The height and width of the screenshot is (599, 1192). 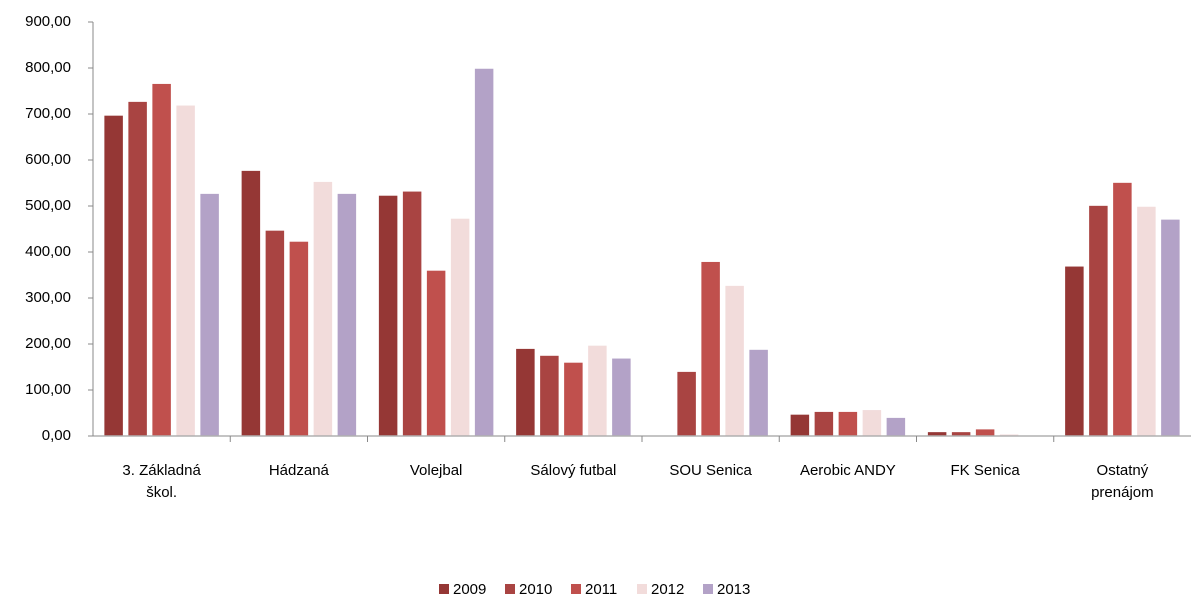 What do you see at coordinates (667, 589) in the screenshot?
I see `legend-label: 2012` at bounding box center [667, 589].